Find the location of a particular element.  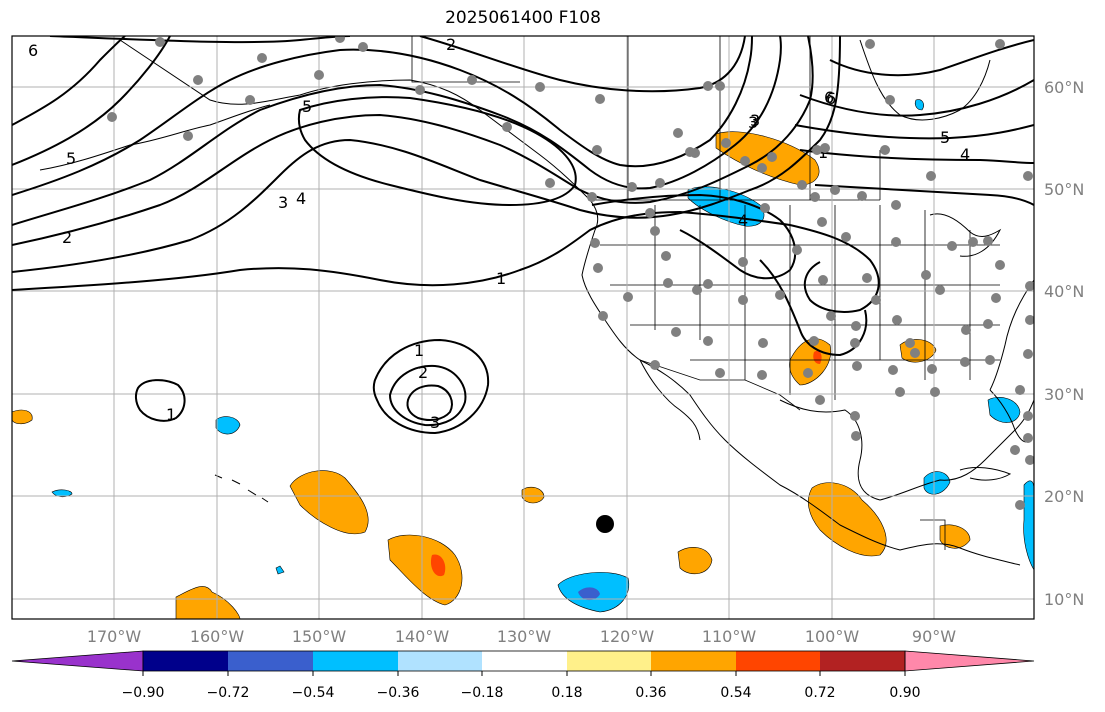

colorbar-tick-label: −0.36 is located at coordinates (398, 693).